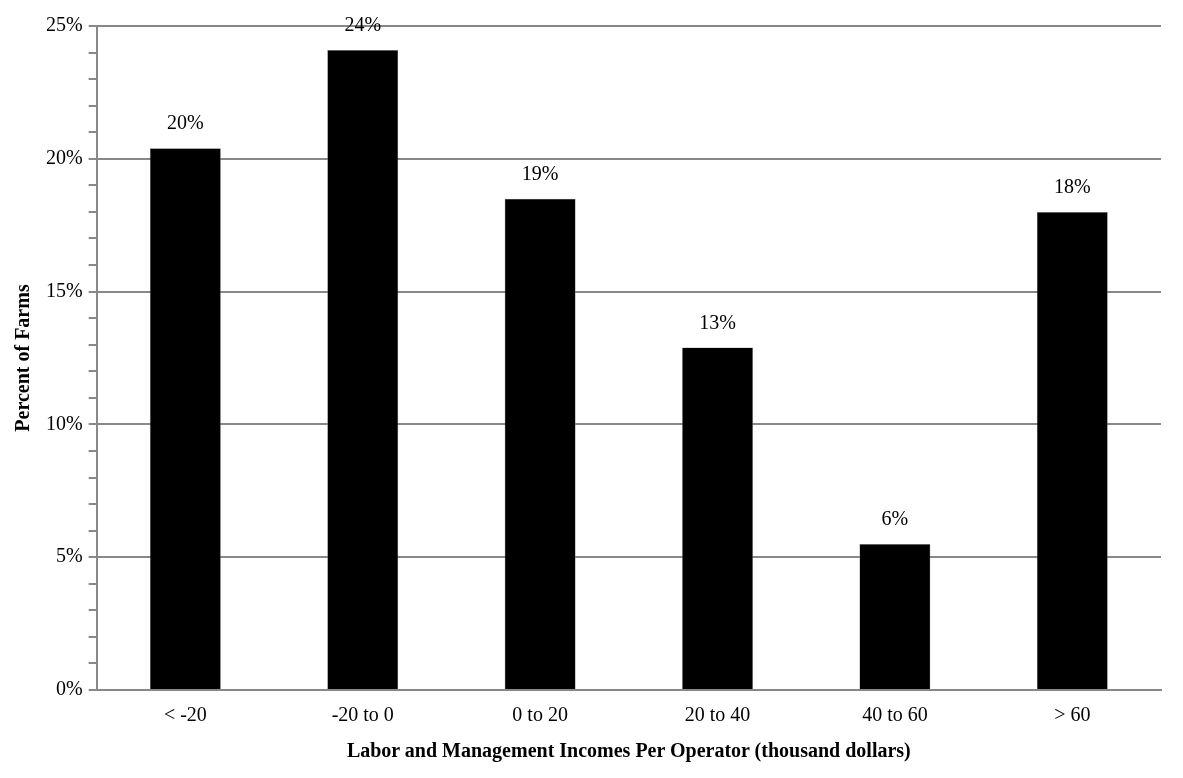 This screenshot has height=778, width=1183. Describe the element at coordinates (64, 289) in the screenshot. I see `y-tick-label: 15%` at that location.